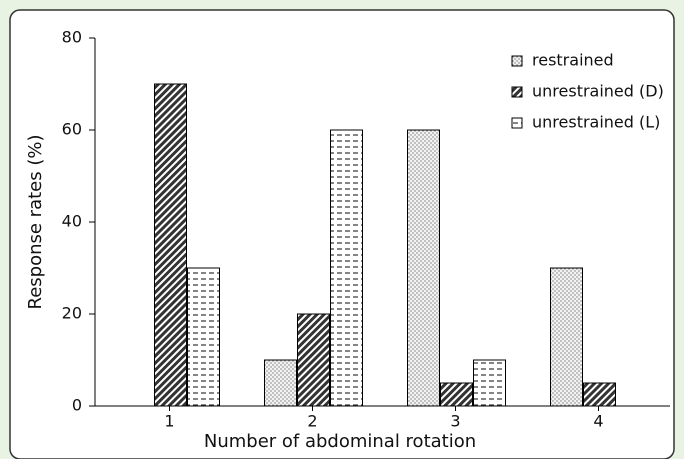 This screenshot has height=463, width=684. What do you see at coordinates (455, 421) in the screenshot?
I see `x-tick-label: 3` at bounding box center [455, 421].